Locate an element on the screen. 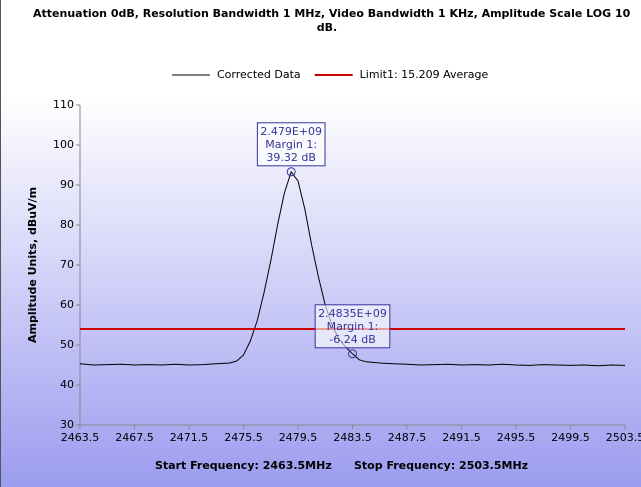 Image resolution: width=641 pixels, height=487 pixels. footer: Stop Frequency: 2503.5MHz is located at coordinates (441, 465).